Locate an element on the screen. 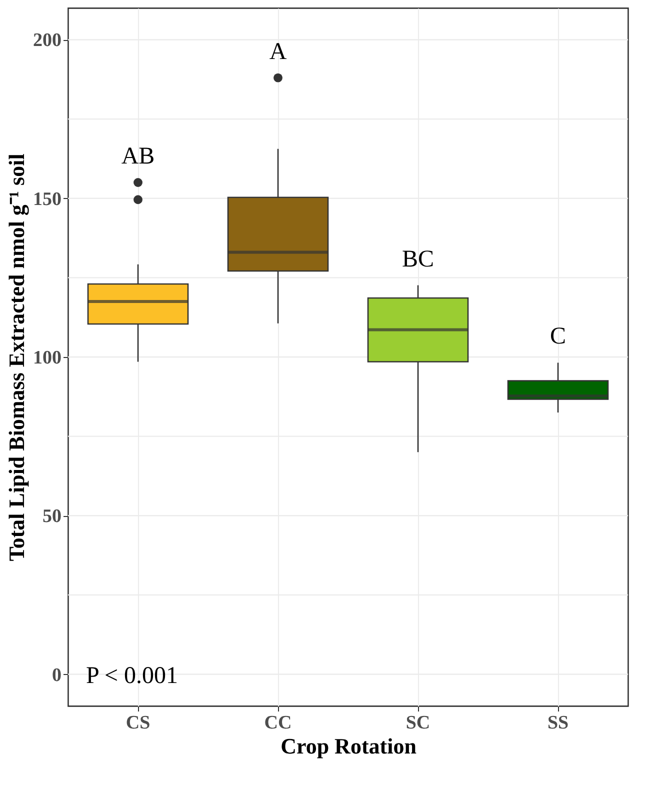 Image resolution: width=672 pixels, height=786 pixels. x-tick-label: CC is located at coordinates (278, 723).